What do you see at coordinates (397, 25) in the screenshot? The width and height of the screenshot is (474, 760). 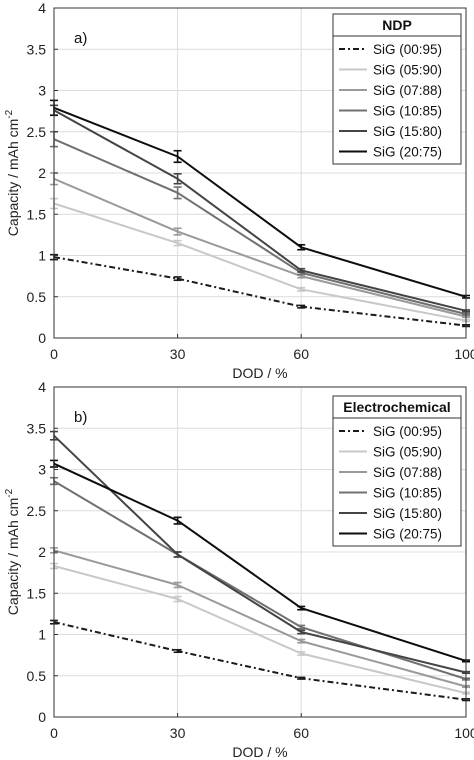 I see `legend-title: NDP` at bounding box center [397, 25].